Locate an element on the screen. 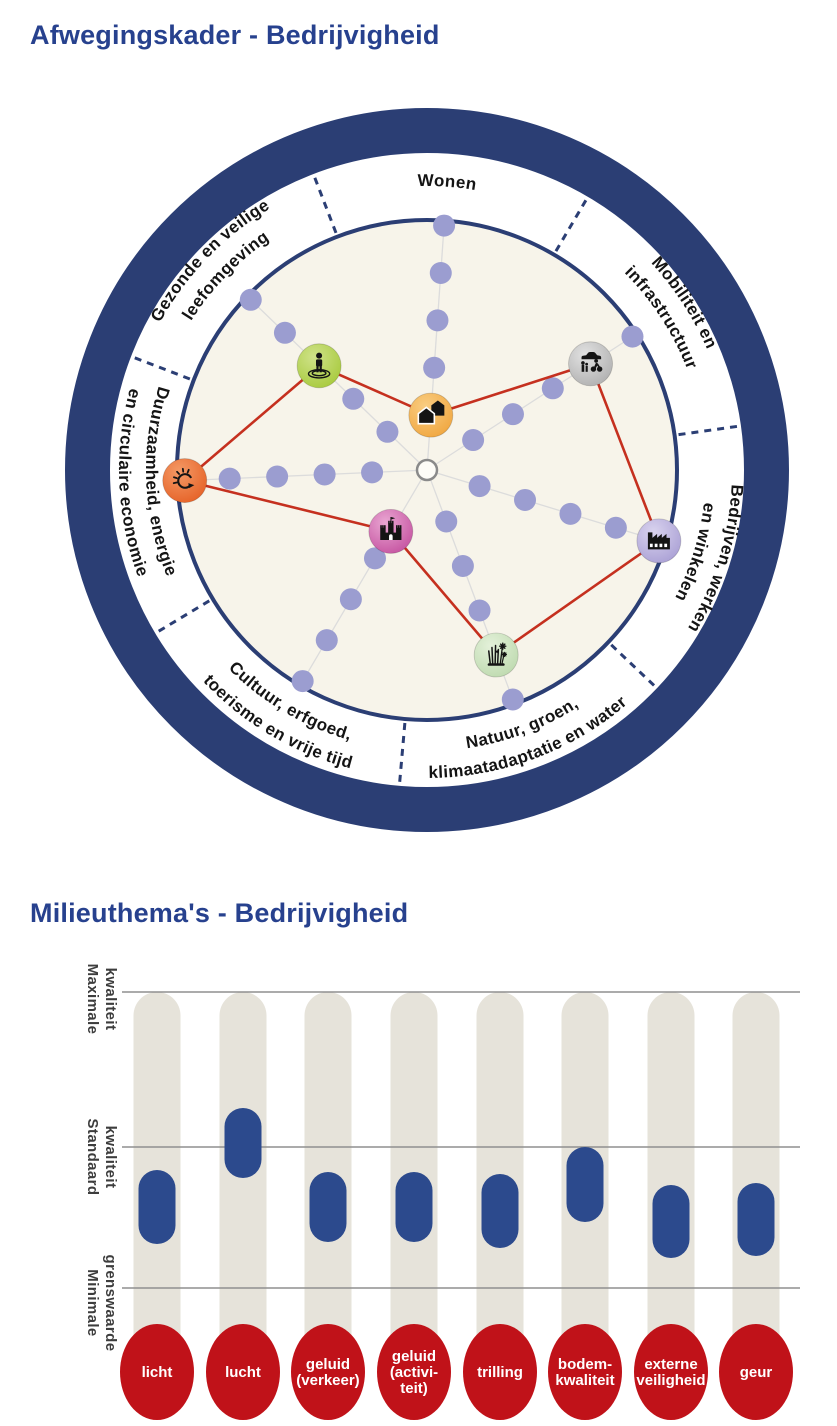  value-band-trilling is located at coordinates (500, 1211).